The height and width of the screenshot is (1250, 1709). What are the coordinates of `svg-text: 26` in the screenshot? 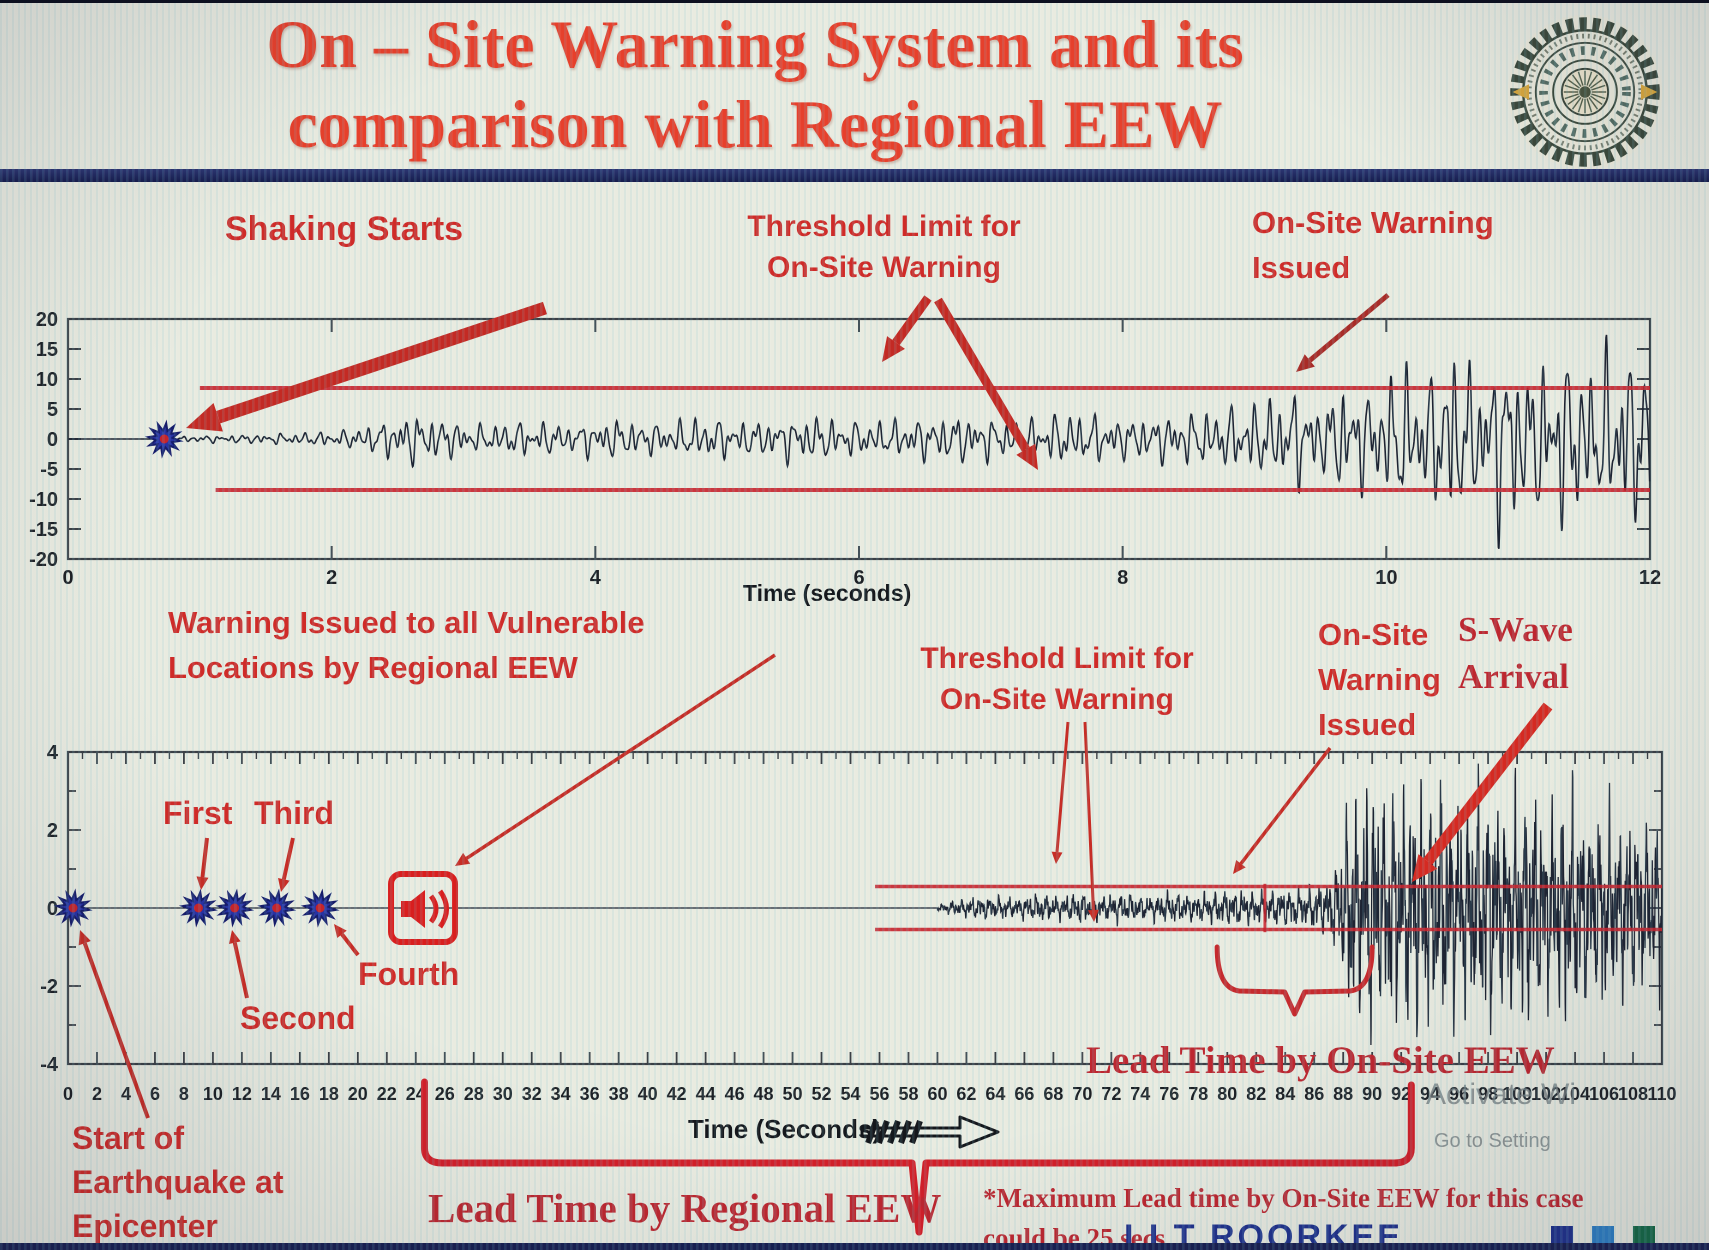 It's located at (445, 1094).